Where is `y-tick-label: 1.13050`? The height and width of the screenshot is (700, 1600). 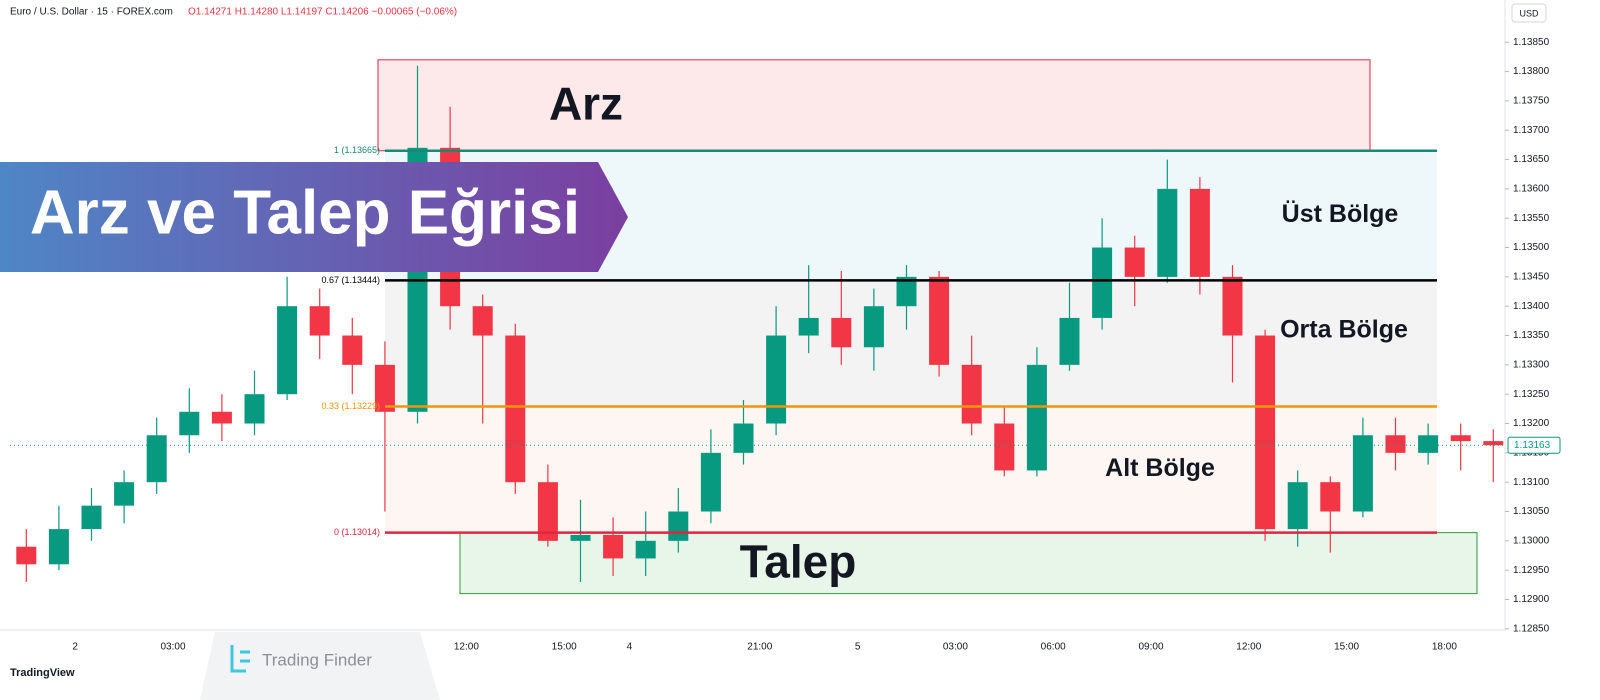
y-tick-label: 1.13050 is located at coordinates (1531, 511).